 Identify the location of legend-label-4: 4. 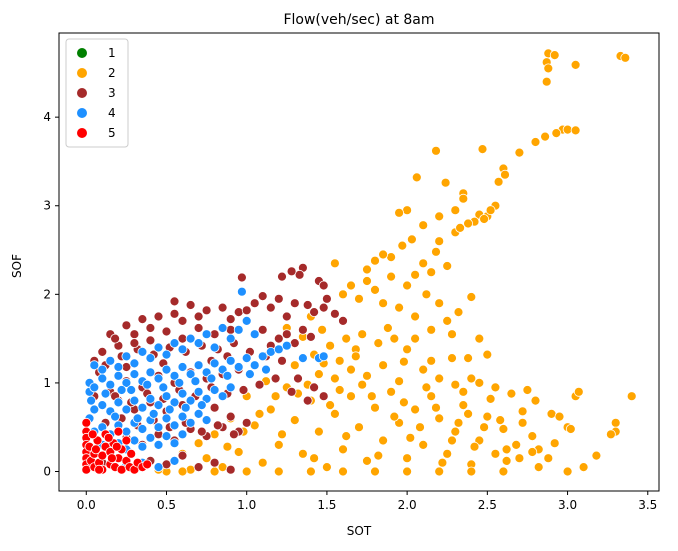
(112, 113).